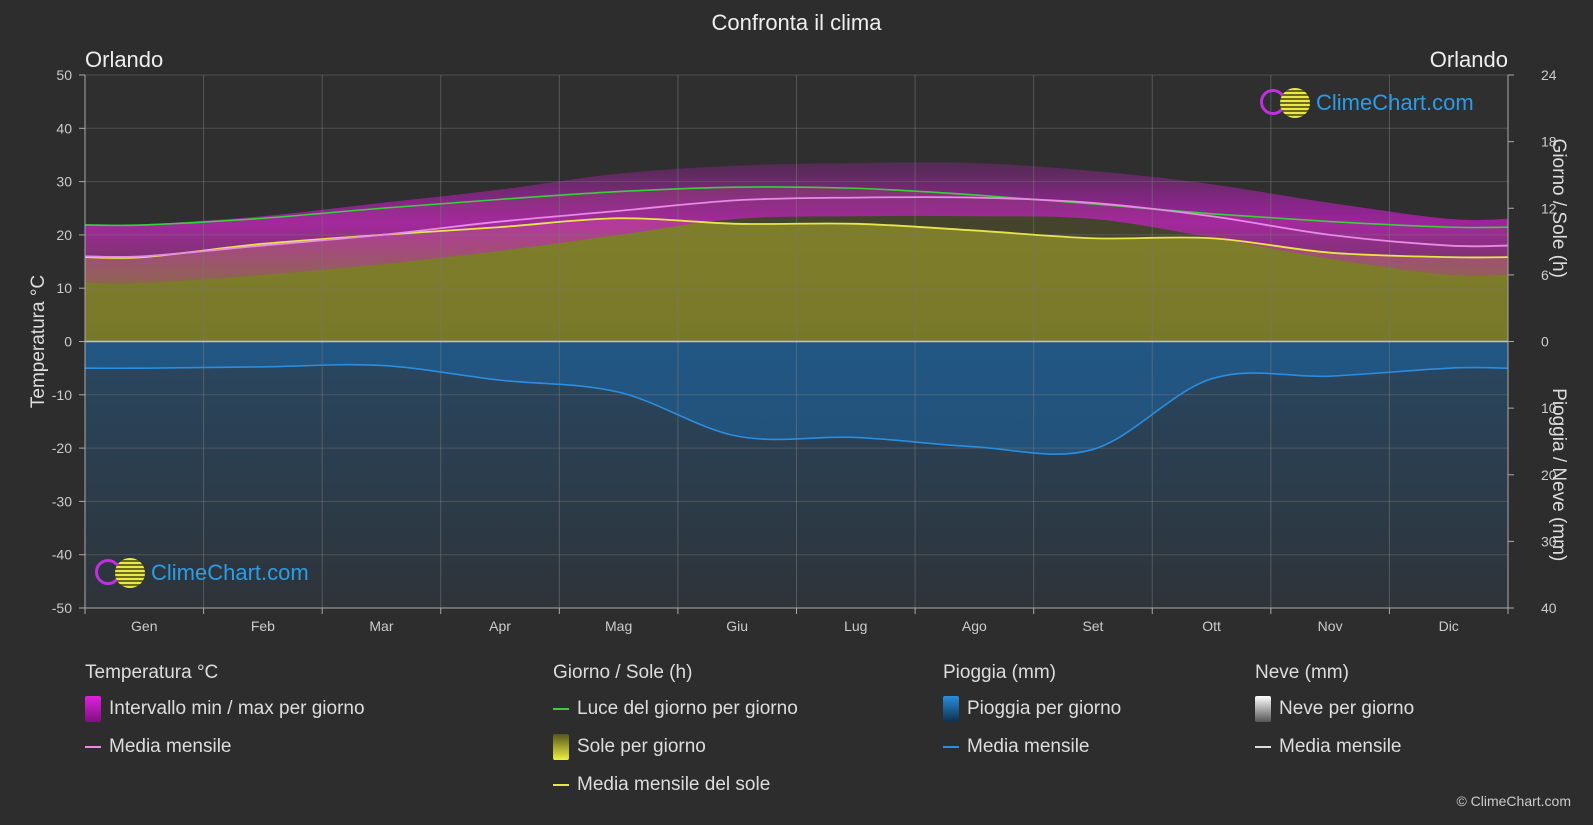 The width and height of the screenshot is (1593, 825). What do you see at coordinates (1092, 626) in the screenshot?
I see `x-tick-label: Set` at bounding box center [1092, 626].